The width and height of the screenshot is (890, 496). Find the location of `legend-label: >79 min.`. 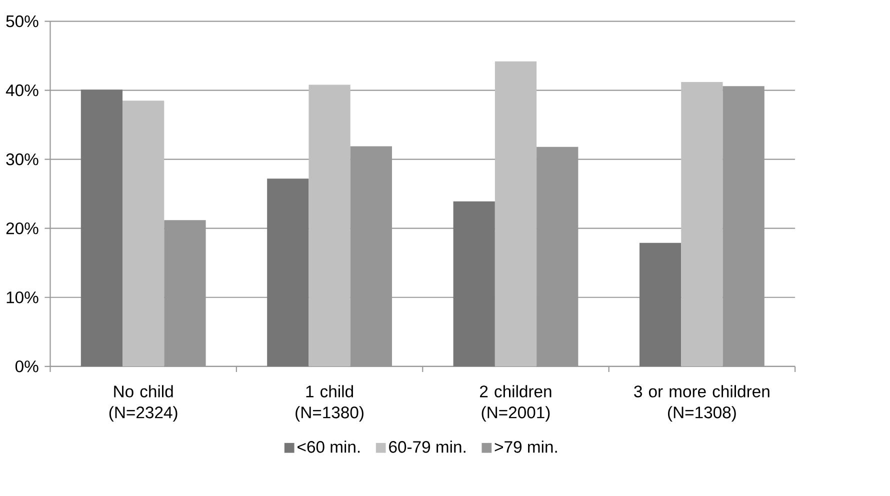

legend-label: >79 min. is located at coordinates (525, 446).